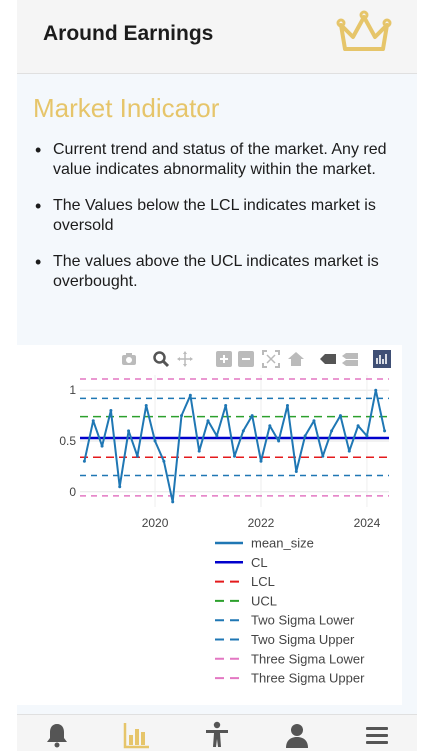 This screenshot has width=422, height=751. What do you see at coordinates (308, 678) in the screenshot?
I see `legend-label: Three Sigma Upper` at bounding box center [308, 678].